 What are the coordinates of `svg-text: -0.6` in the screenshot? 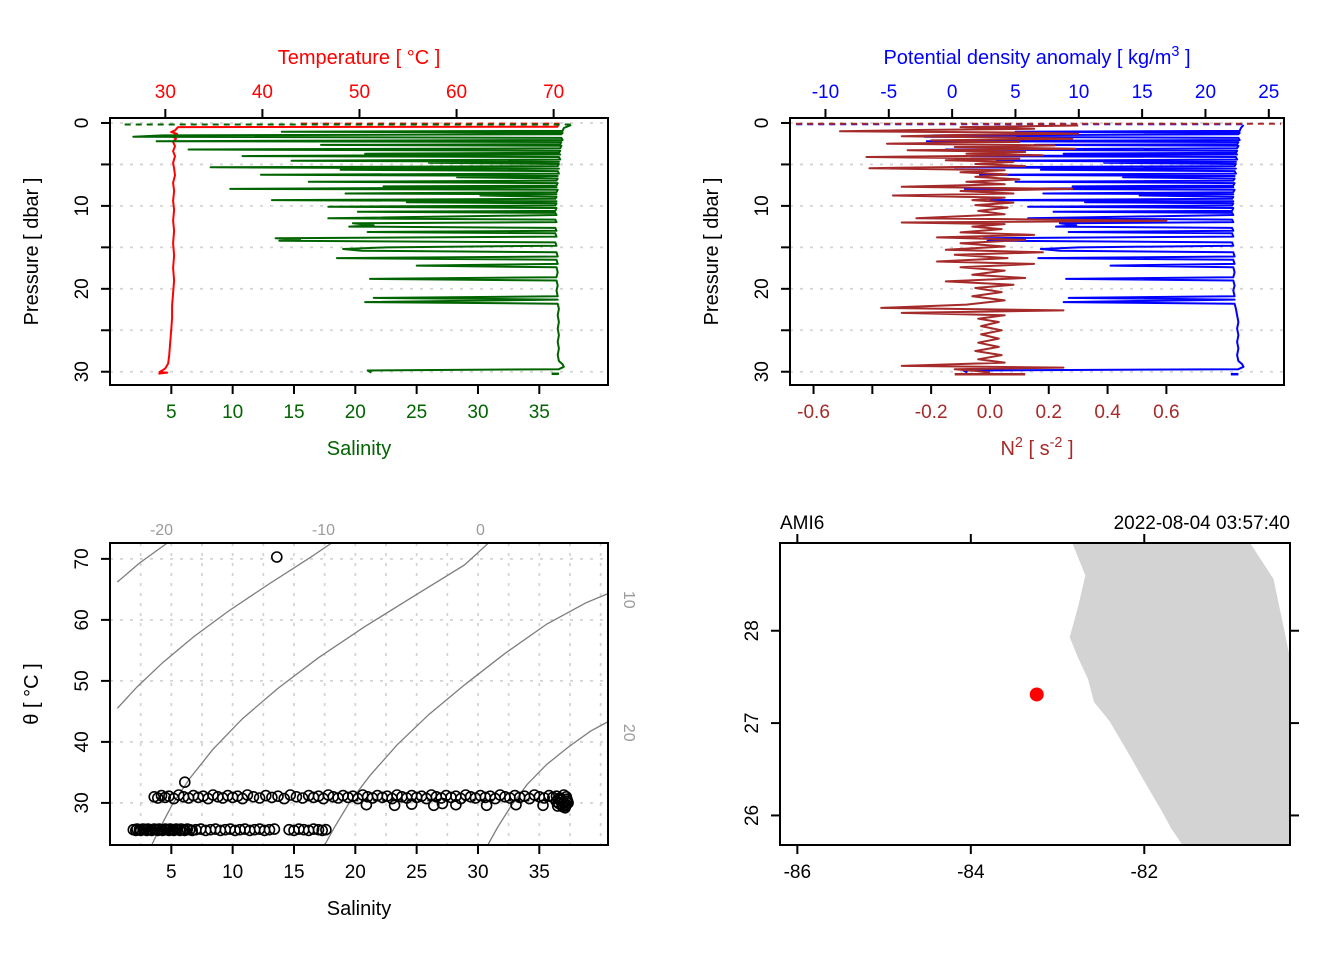 It's located at (813, 412).